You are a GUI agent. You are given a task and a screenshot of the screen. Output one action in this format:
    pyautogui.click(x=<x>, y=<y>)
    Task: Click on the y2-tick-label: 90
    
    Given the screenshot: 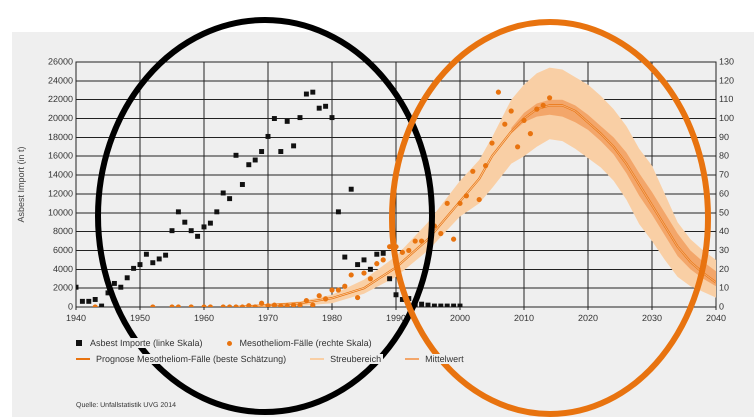 What is the action you would take?
    pyautogui.click(x=724, y=137)
    